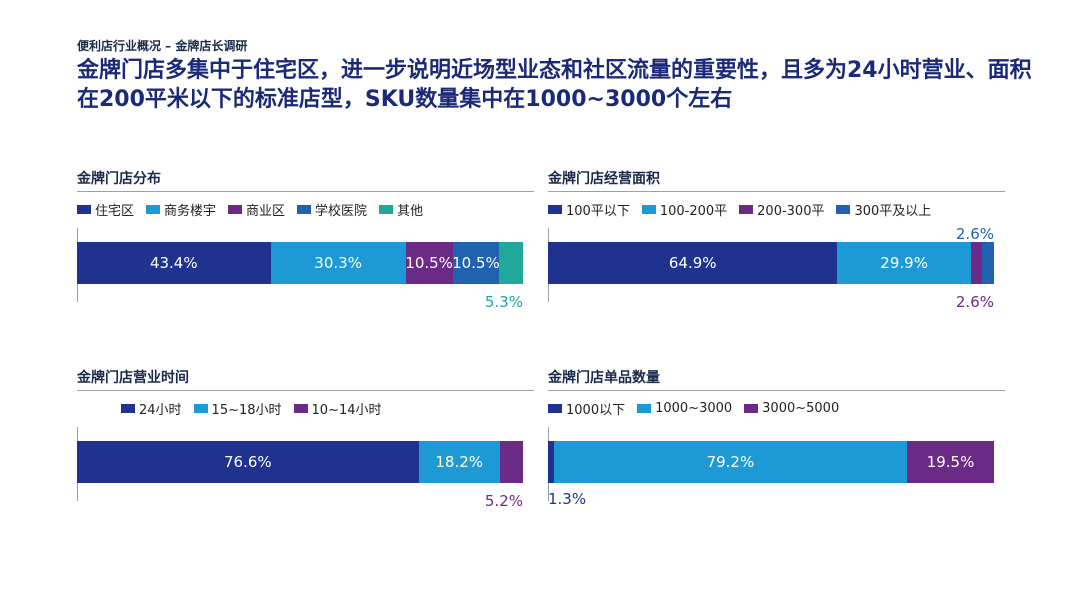 The image size is (1080, 607). I want to click on legend-label: 学校医院, so click(341, 211).